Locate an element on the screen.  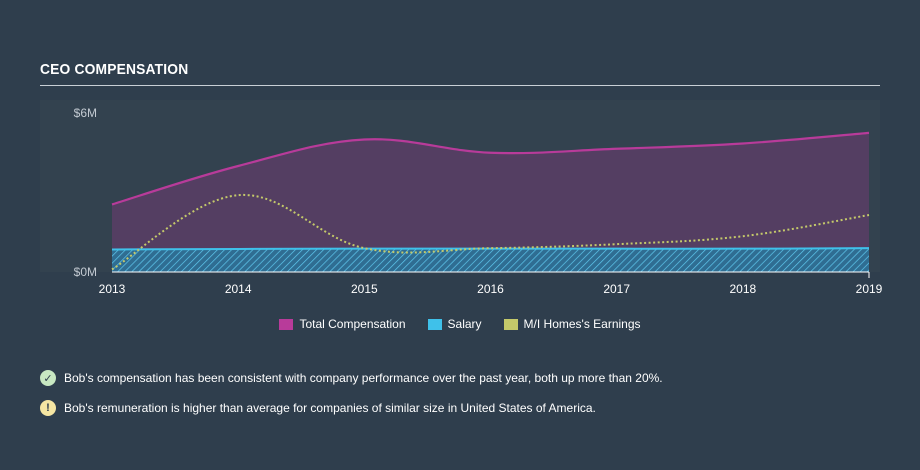
x-tick-label: 2016 is located at coordinates (490, 289).